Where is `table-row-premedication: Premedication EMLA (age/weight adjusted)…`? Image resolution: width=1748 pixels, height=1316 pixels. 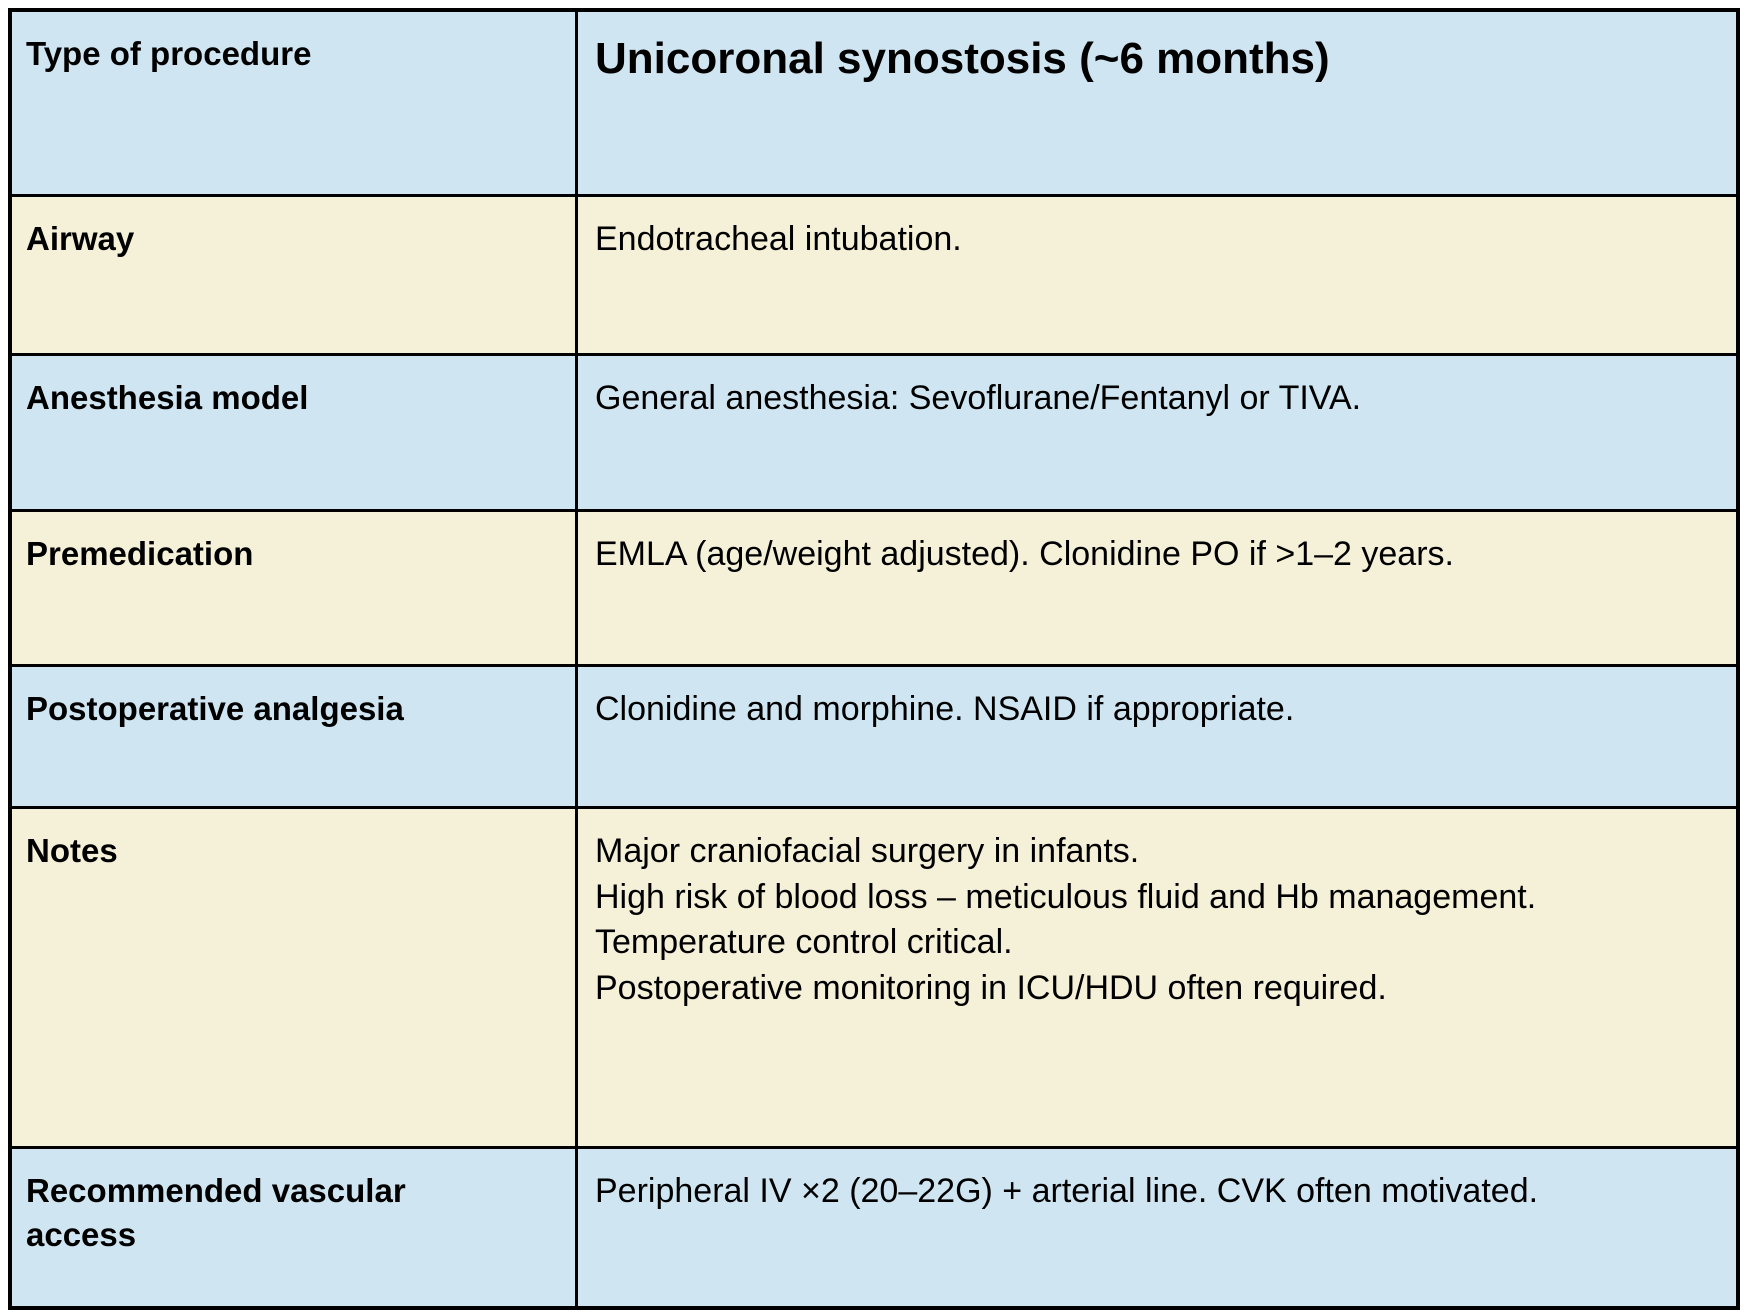 table-row-premedication: Premedication EMLA (age/weight adjusted)… is located at coordinates (874, 589).